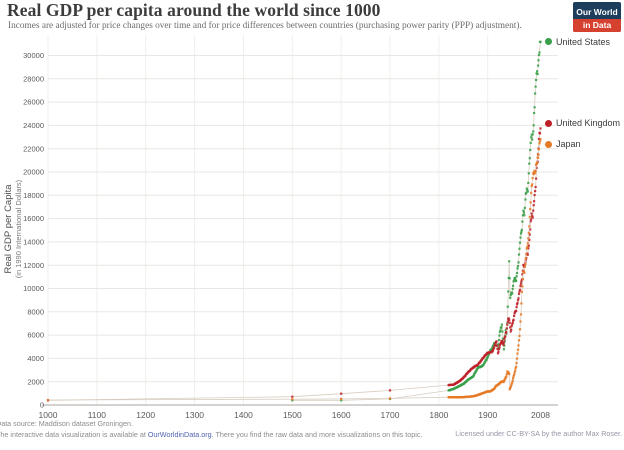 This screenshot has height=450, width=624. I want to click on svg-text: 1300, so click(194, 415).